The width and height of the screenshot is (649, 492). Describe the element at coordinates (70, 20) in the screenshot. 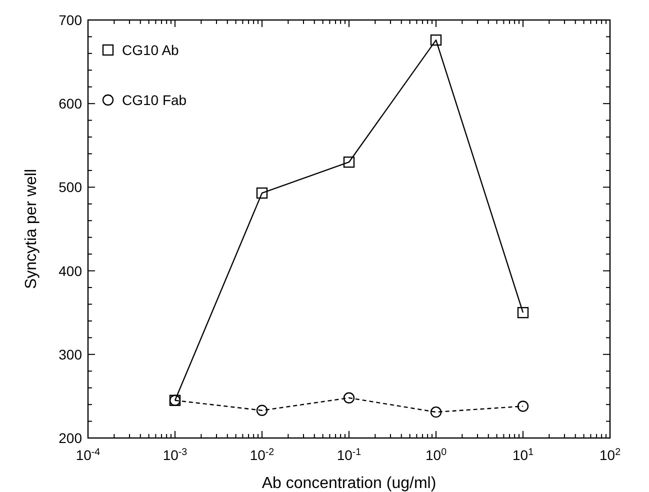

I see `y-tick-label: 700` at that location.